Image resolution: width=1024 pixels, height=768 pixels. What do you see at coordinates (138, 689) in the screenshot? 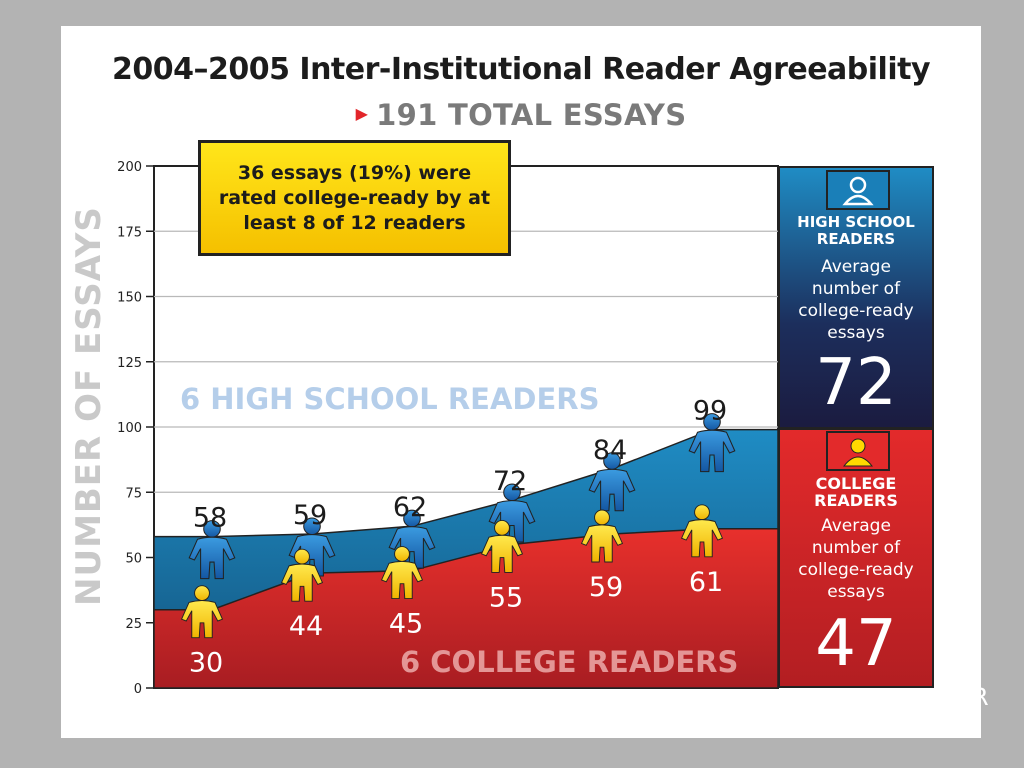
I see `y-tick-label: 0` at bounding box center [138, 689].